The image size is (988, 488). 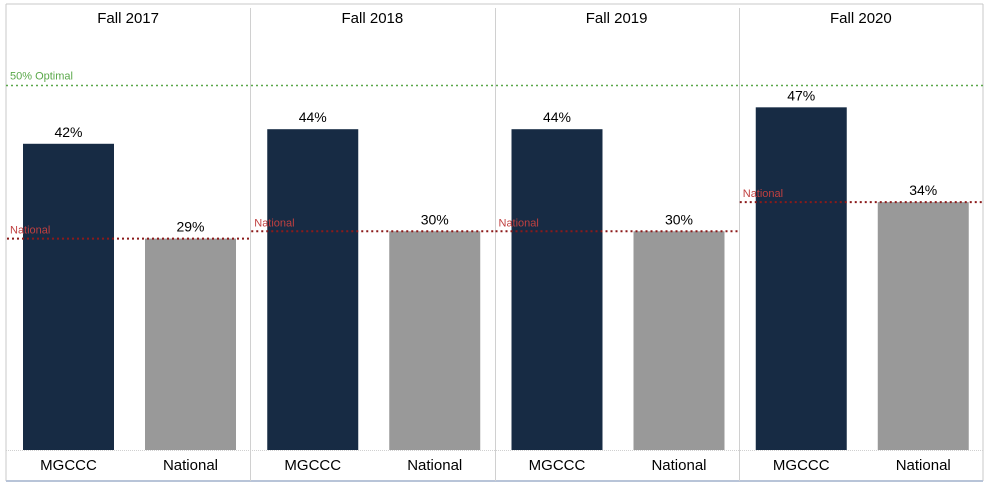 I want to click on panel-title: Fall 2020, so click(x=861, y=18).